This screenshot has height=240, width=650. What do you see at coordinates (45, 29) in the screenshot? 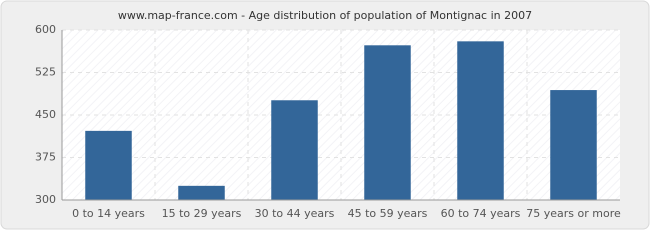
I see `y-tick-label: 600` at bounding box center [45, 29].